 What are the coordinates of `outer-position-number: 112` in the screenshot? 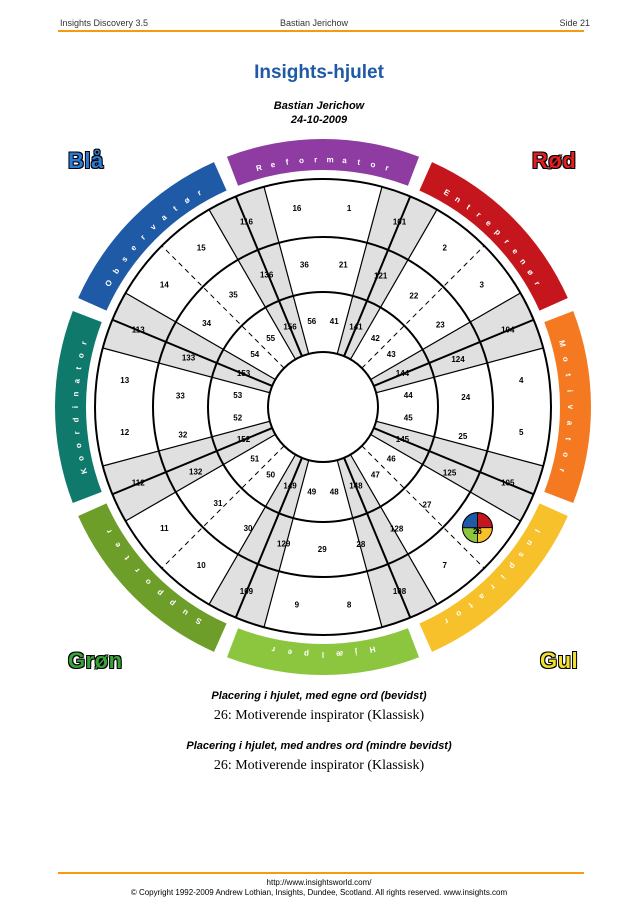 It's located at (138, 483).